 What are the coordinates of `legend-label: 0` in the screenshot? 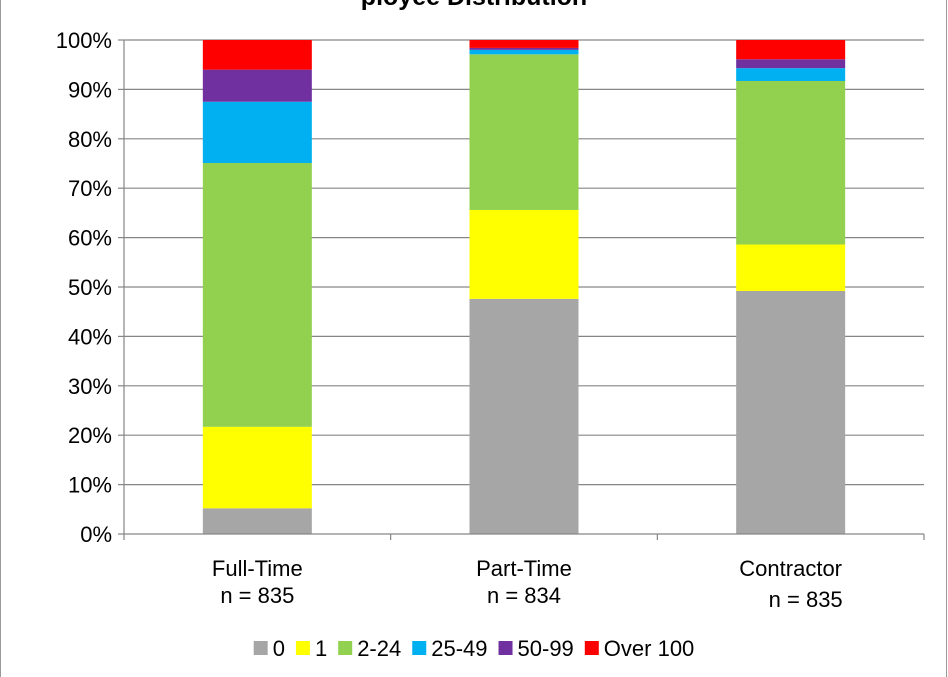 It's located at (279, 648).